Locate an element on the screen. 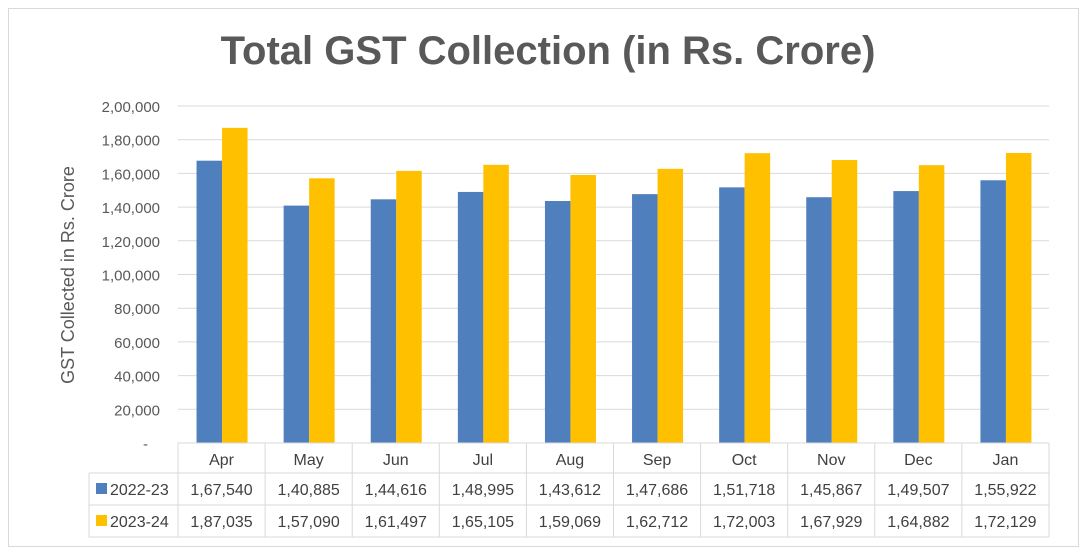  bar-2023-24-Jul is located at coordinates (496, 303).